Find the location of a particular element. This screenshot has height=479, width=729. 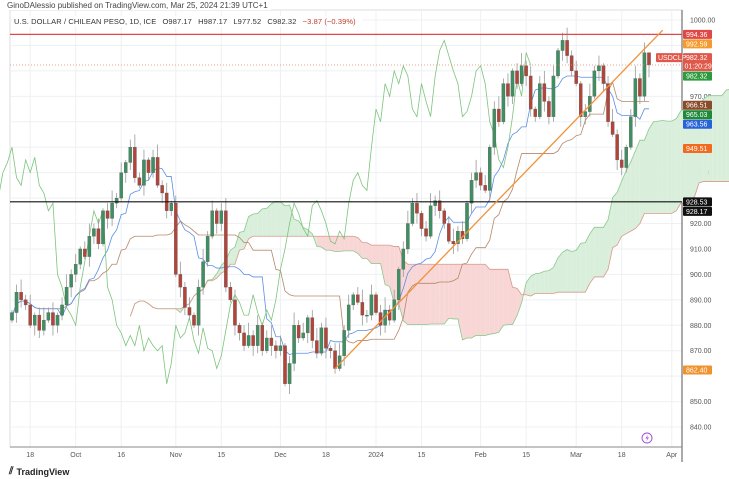

price-tag-value: 966.51 is located at coordinates (697, 106).